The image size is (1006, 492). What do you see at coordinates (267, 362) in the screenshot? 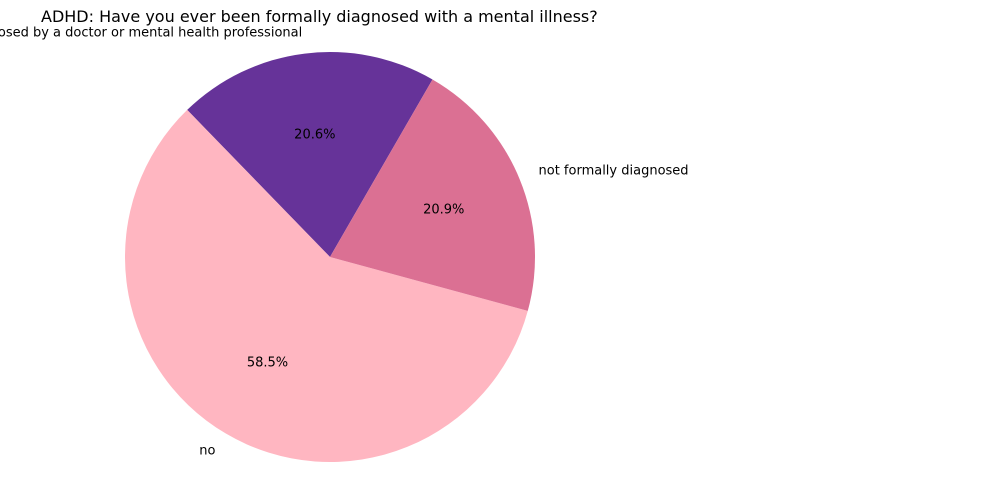
I see `percent-label-no: 58.5%` at bounding box center [267, 362].